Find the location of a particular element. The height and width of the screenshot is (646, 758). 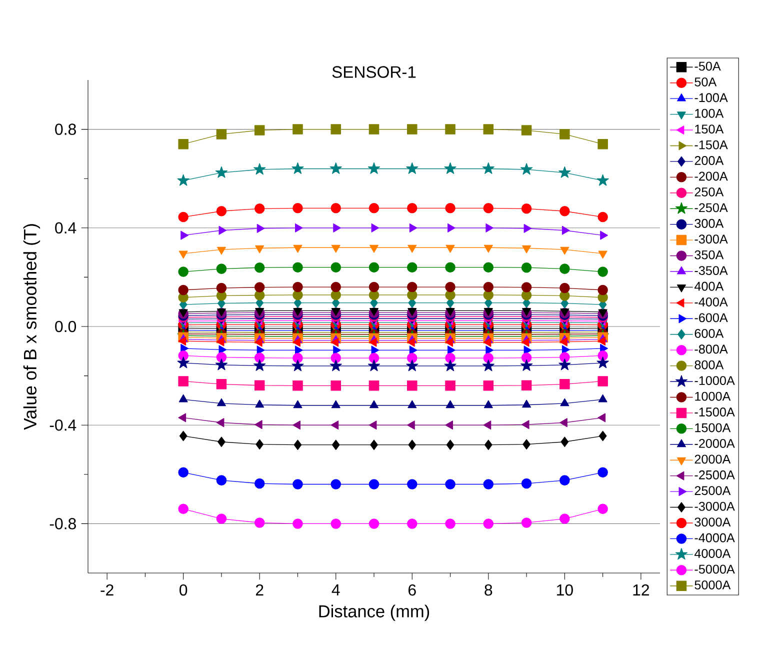

chart-title: SENSOR-1 is located at coordinates (374, 72).